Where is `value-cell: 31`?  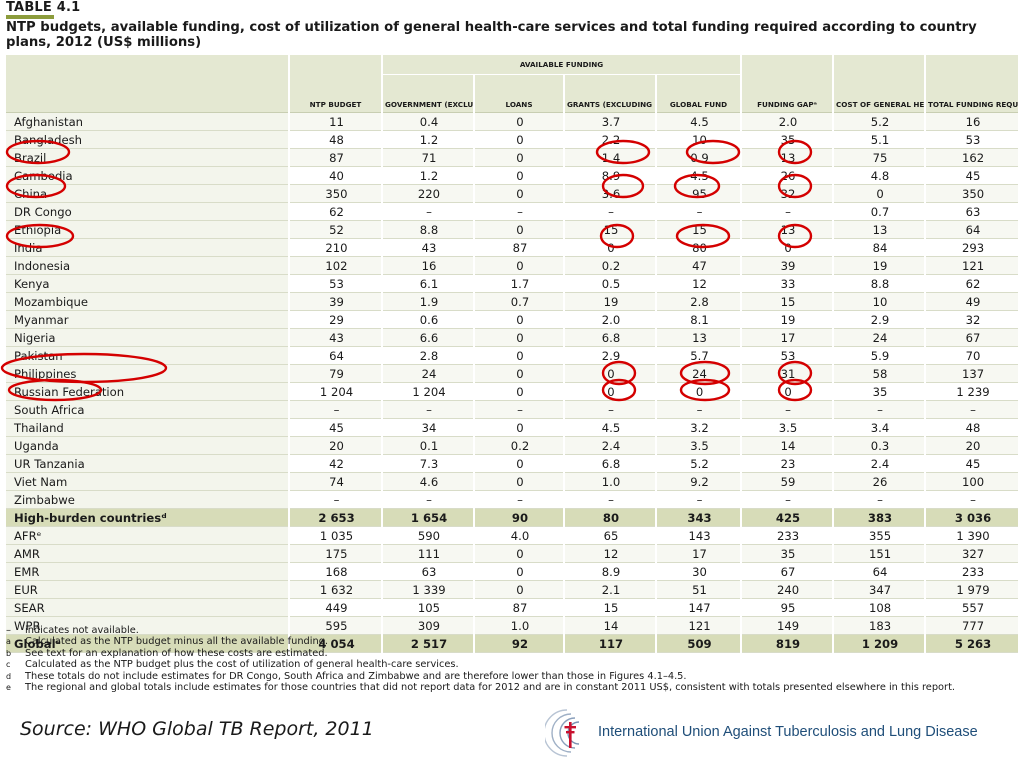 value-cell: 31 is located at coordinates (788, 373).